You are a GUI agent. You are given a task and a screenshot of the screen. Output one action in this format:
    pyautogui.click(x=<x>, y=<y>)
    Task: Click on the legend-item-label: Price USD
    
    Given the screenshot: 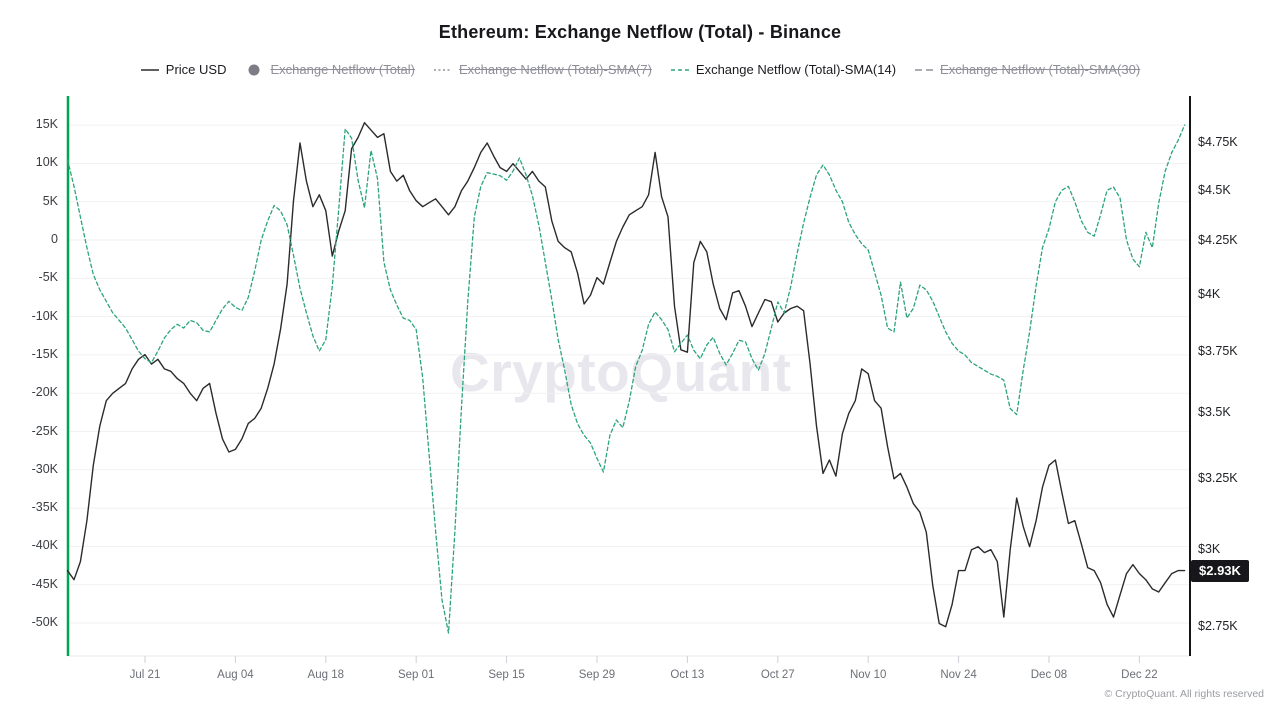 What is the action you would take?
    pyautogui.click(x=196, y=69)
    